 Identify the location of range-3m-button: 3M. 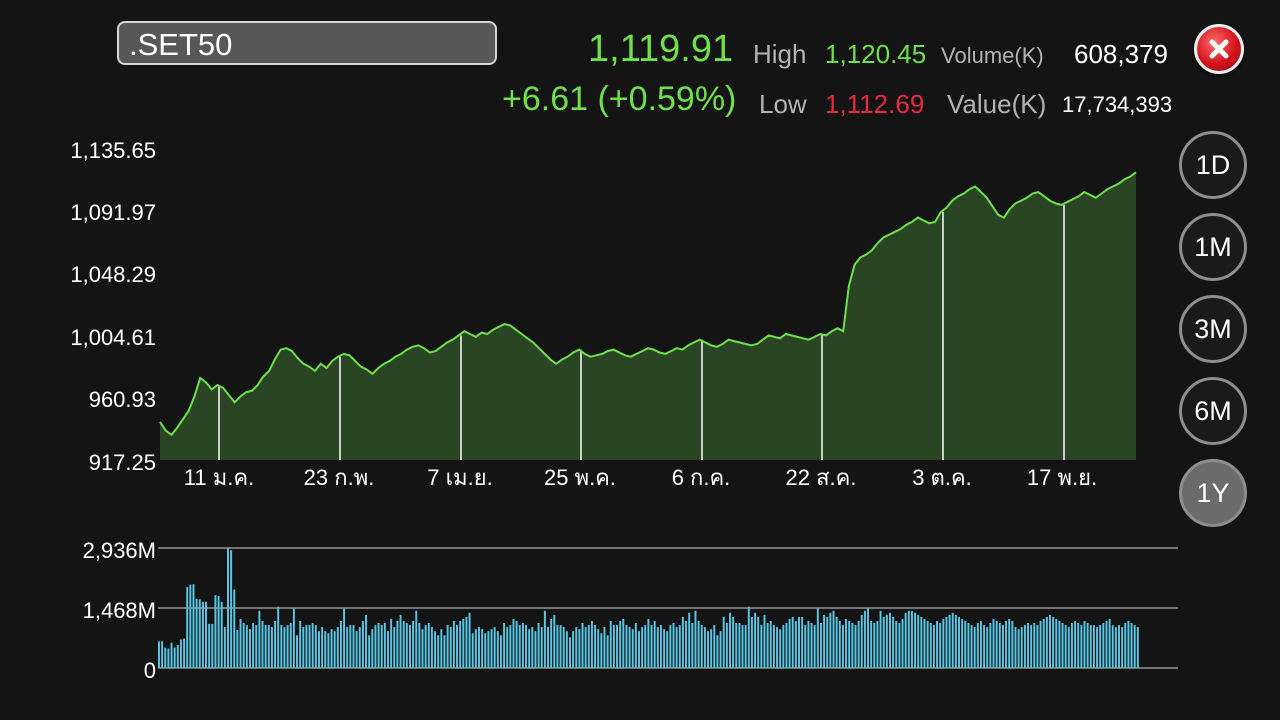
(1213, 329).